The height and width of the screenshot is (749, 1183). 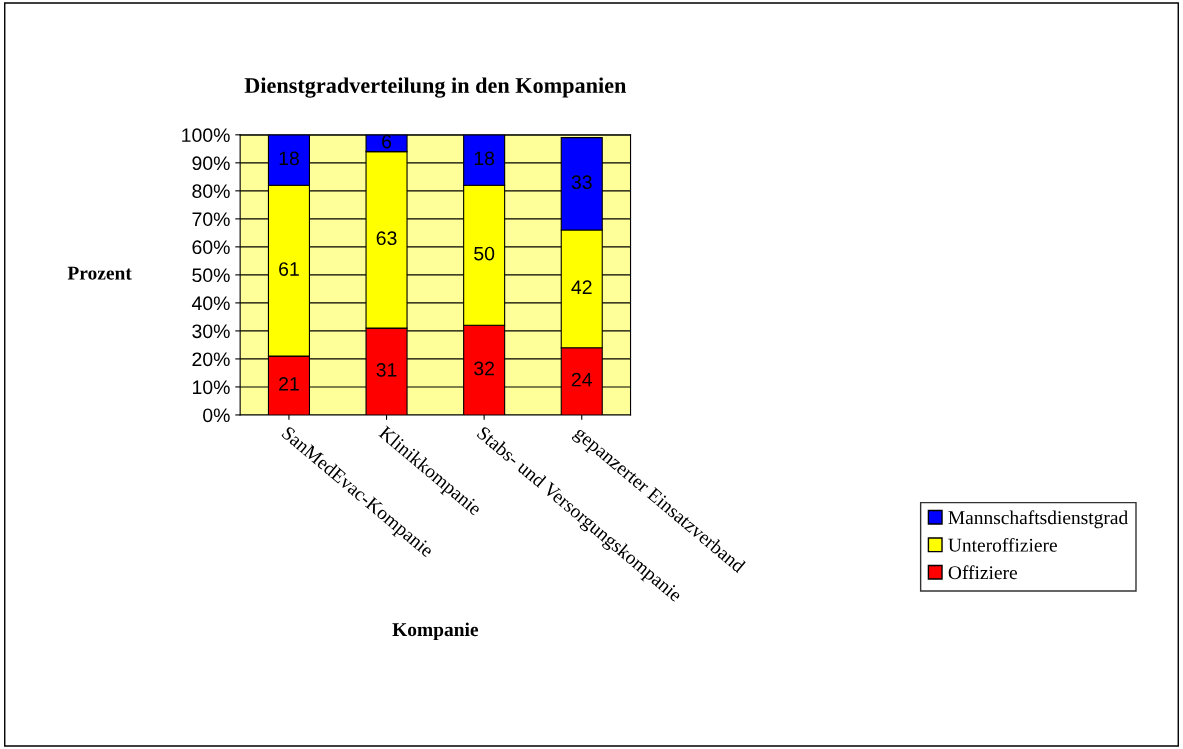 I want to click on chart-title: Dienstgradverteilung in den Kompanien, so click(x=435, y=87).